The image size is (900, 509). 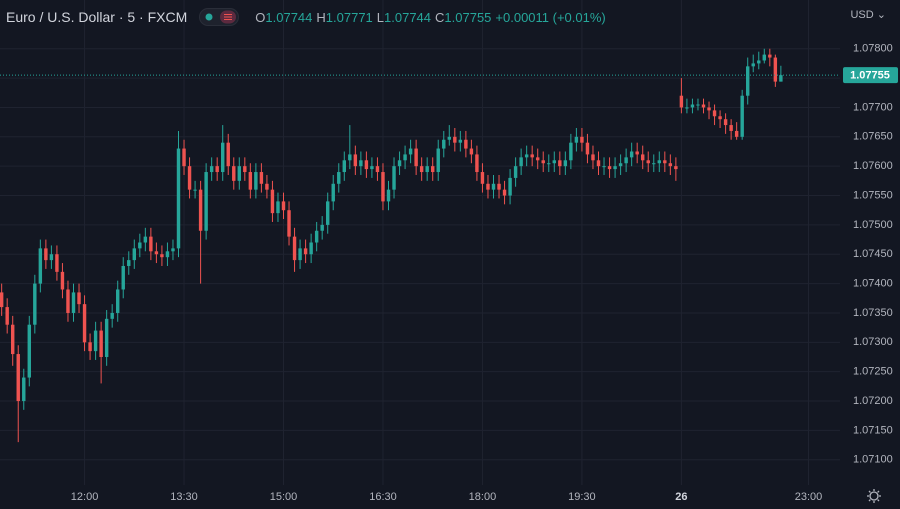 What do you see at coordinates (873, 430) in the screenshot?
I see `y-tick-label: 1.07150` at bounding box center [873, 430].